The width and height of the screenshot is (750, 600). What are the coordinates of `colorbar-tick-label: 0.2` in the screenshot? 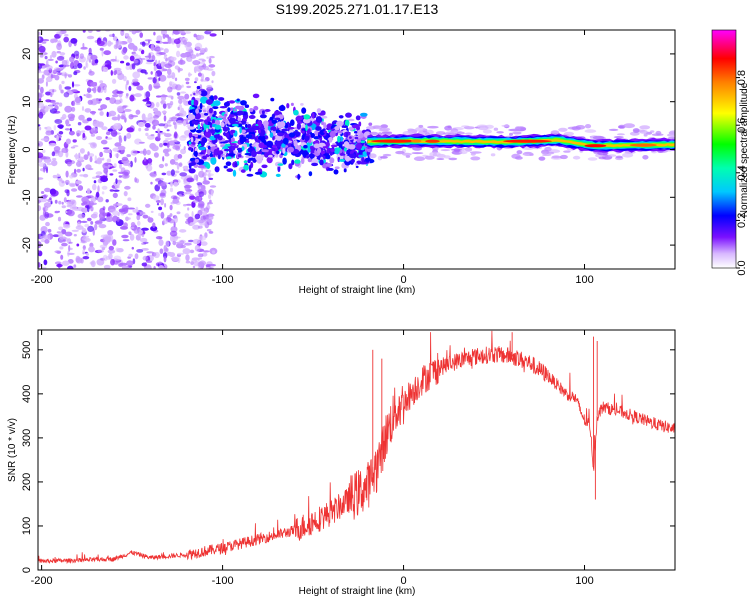 It's located at (742, 220).